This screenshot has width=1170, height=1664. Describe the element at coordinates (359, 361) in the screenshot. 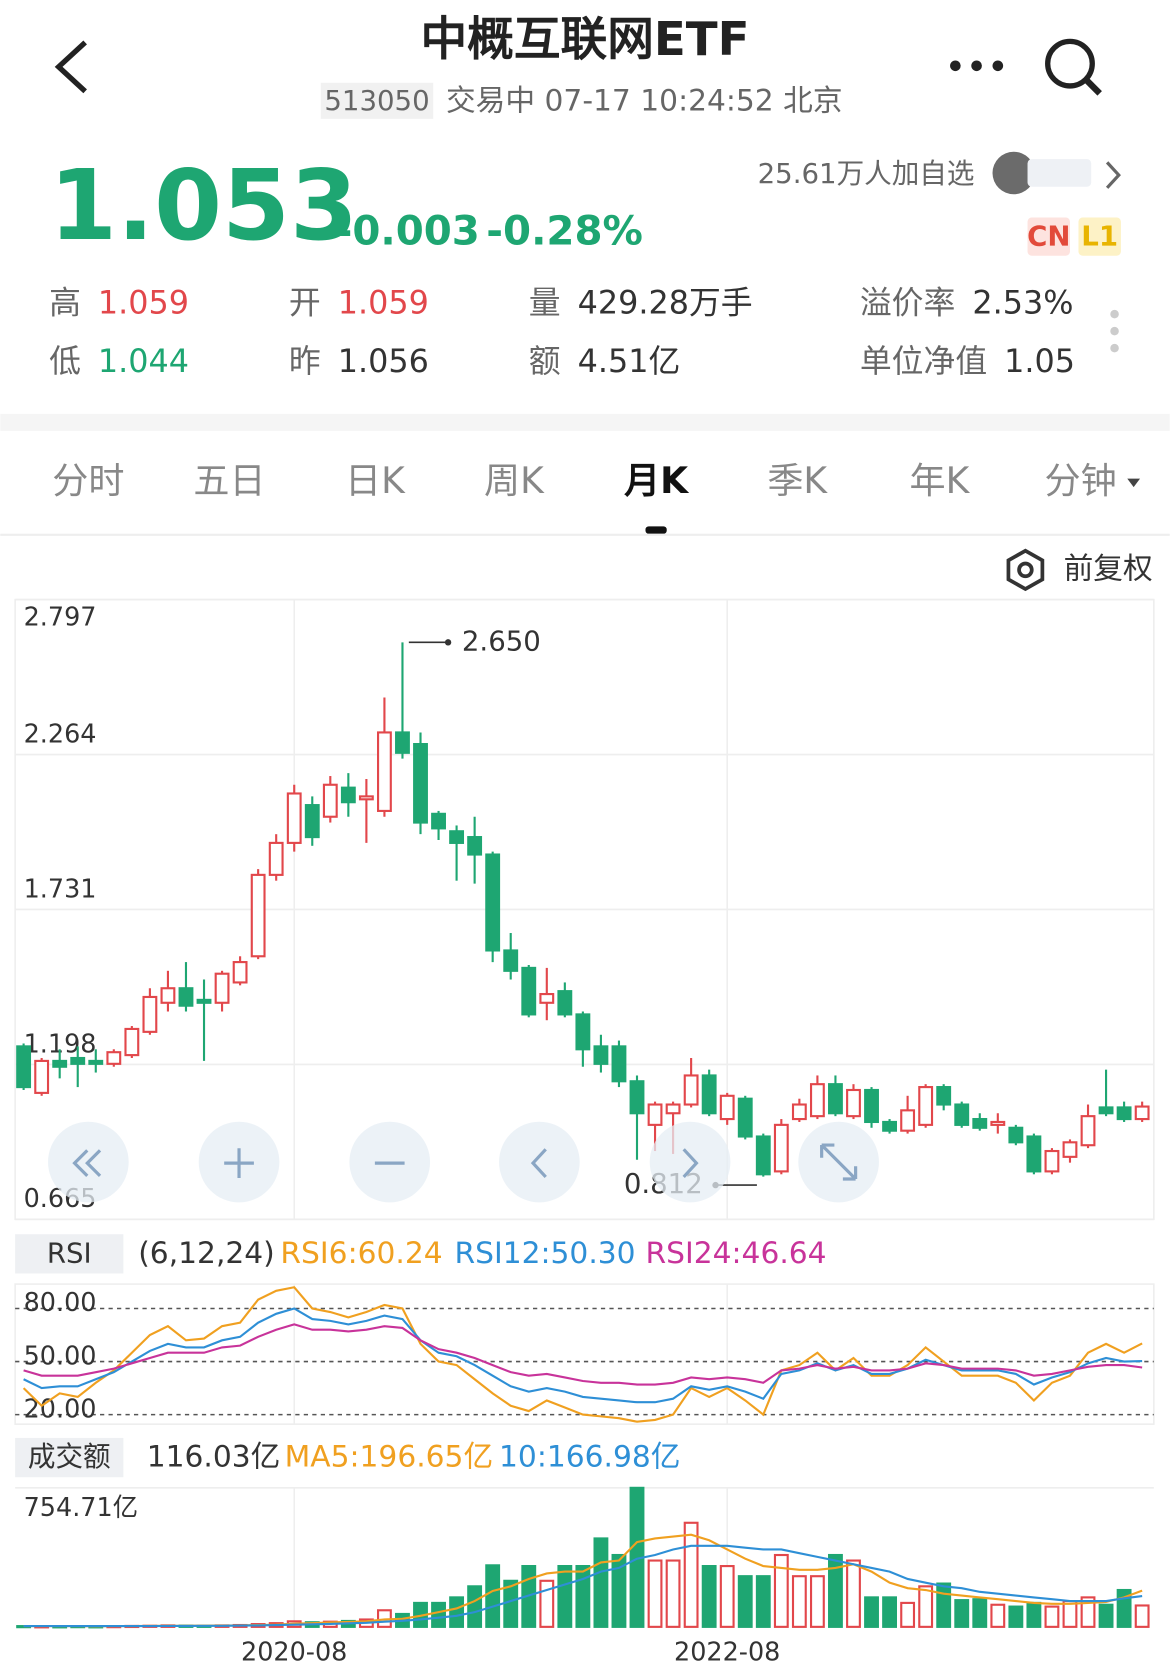

I see `stat: 昨 1.056` at that location.